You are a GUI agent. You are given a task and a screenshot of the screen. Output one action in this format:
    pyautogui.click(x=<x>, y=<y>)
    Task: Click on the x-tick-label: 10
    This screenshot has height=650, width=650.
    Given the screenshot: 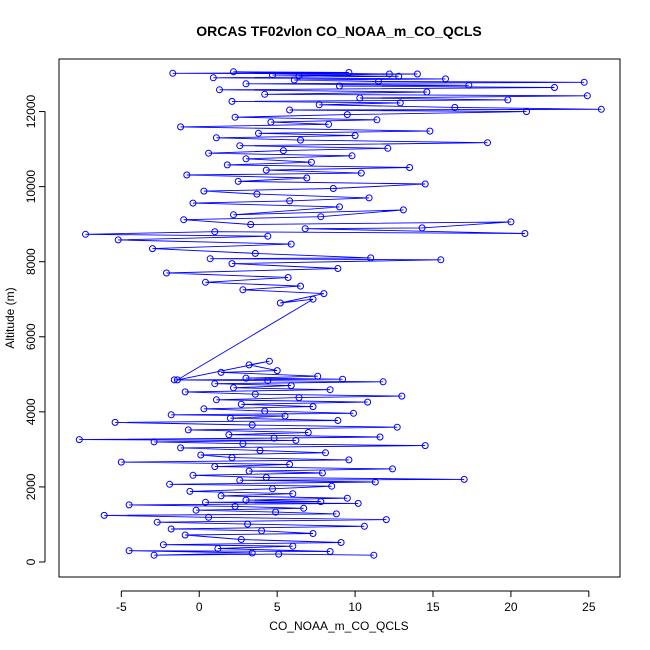 What is the action you would take?
    pyautogui.click(x=355, y=607)
    